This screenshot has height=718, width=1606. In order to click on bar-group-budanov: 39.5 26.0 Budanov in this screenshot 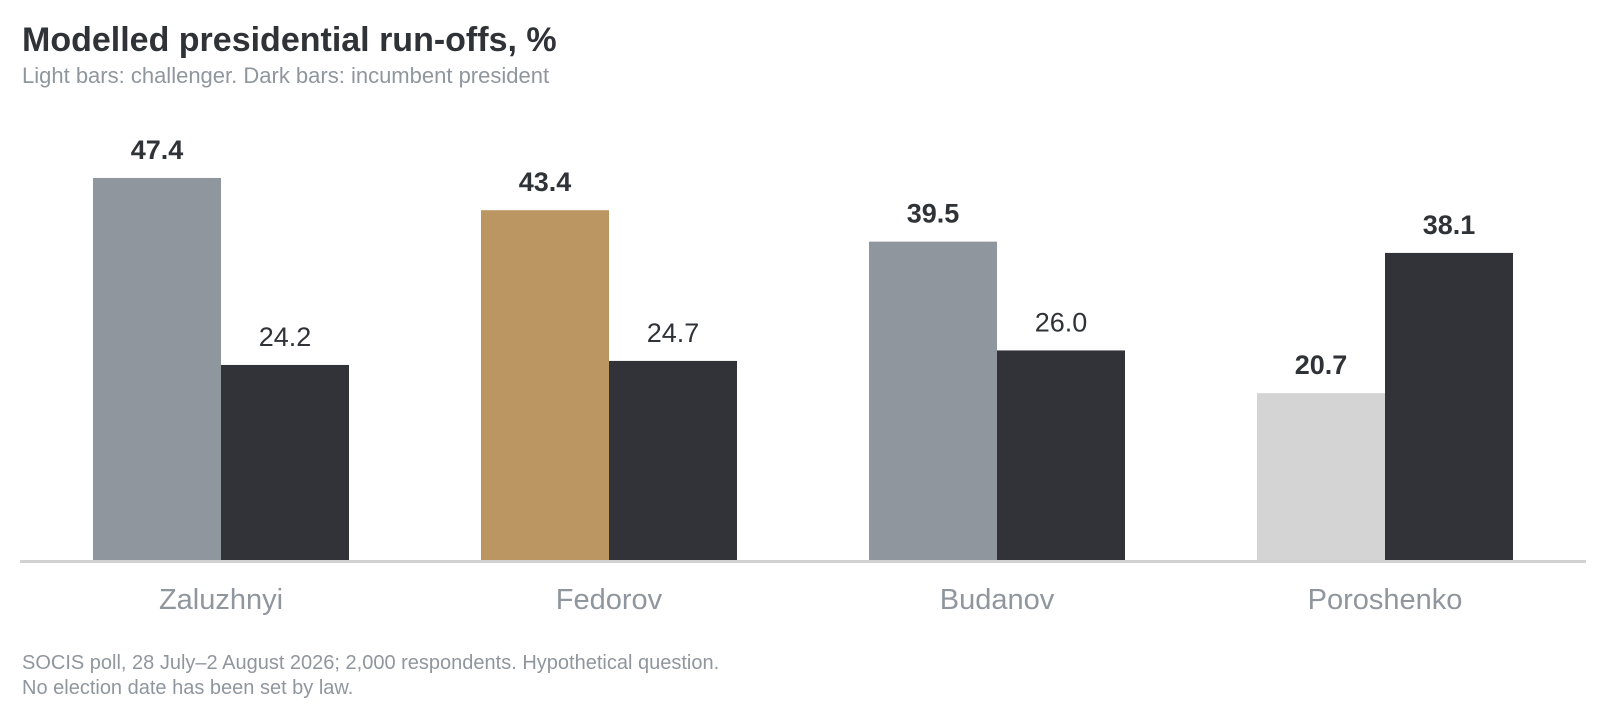, I will do `click(997, 407)`.